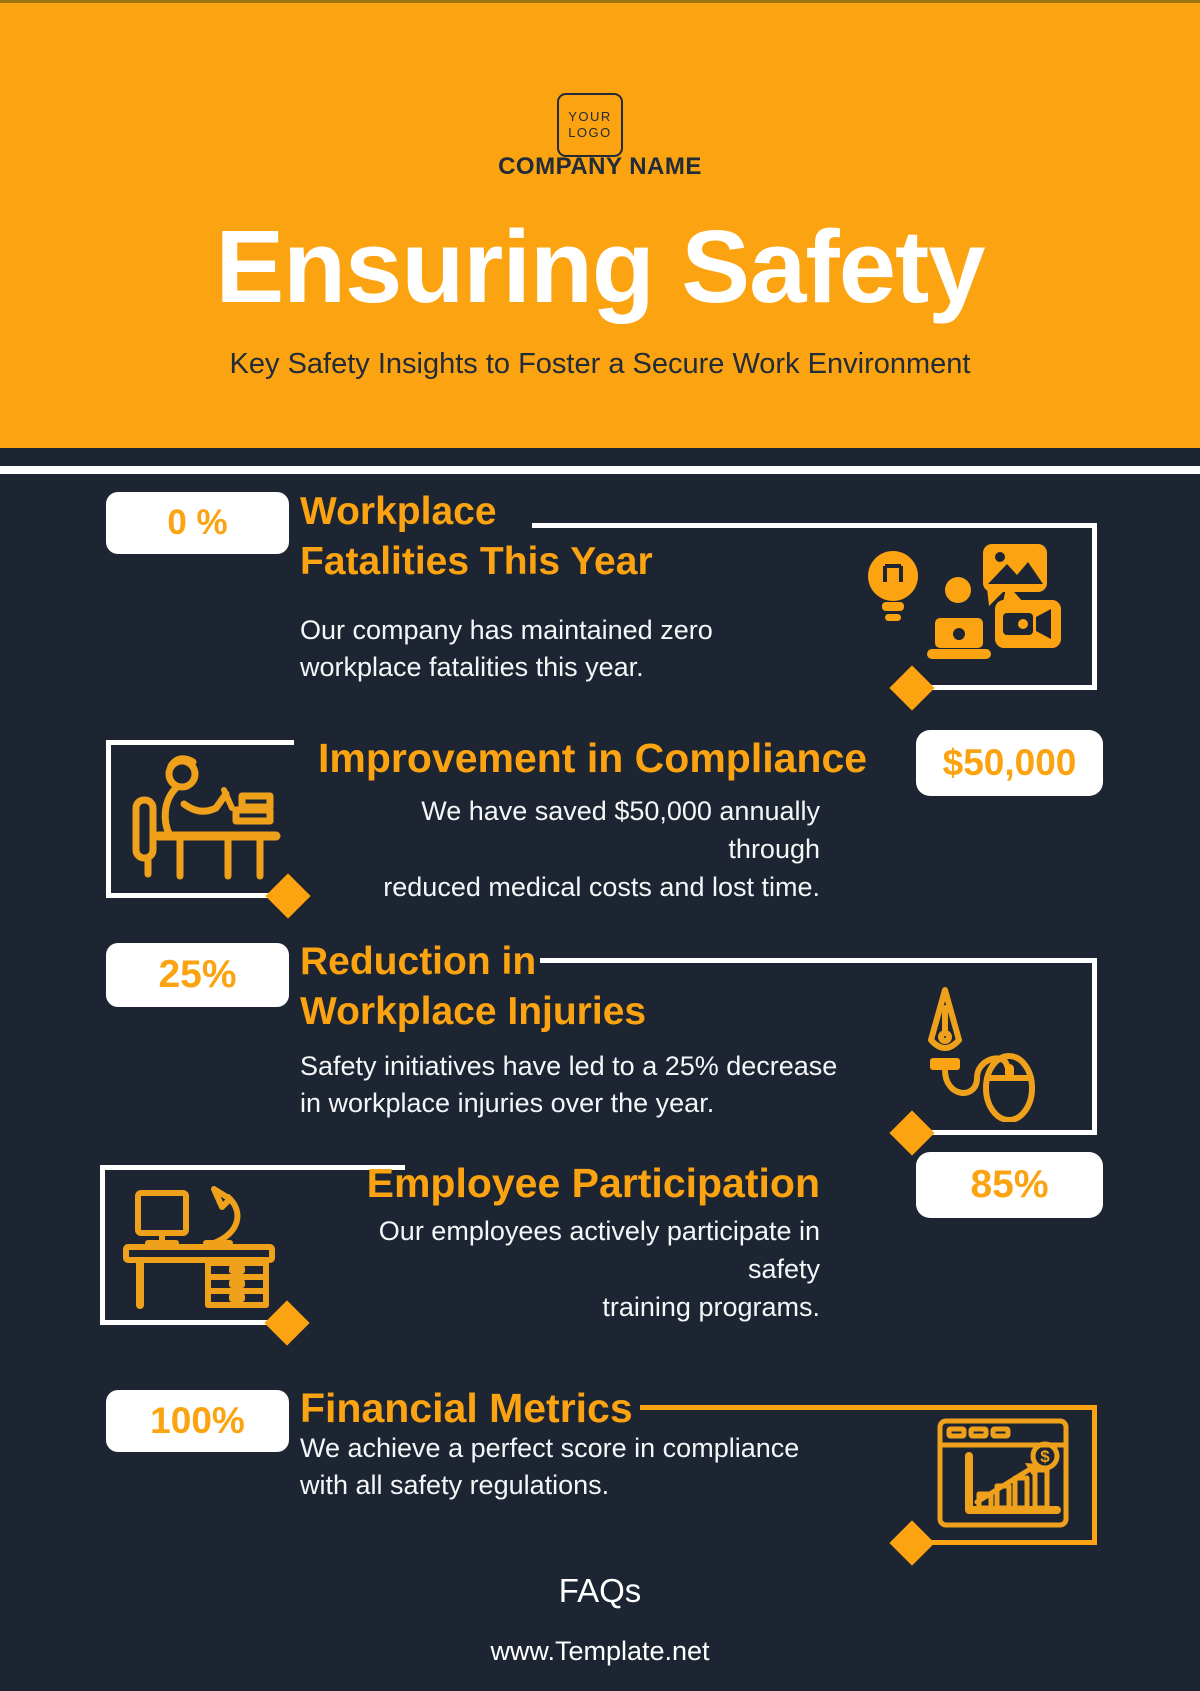  What do you see at coordinates (960, 600) in the screenshot?
I see `media-collaboration-icon` at bounding box center [960, 600].